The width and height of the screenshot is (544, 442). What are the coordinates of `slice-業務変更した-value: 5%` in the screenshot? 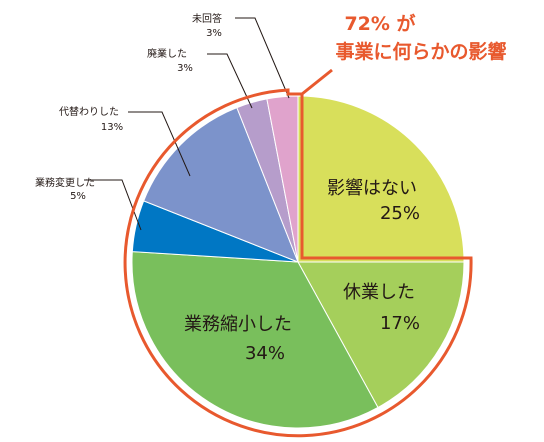 It's located at (78, 196).